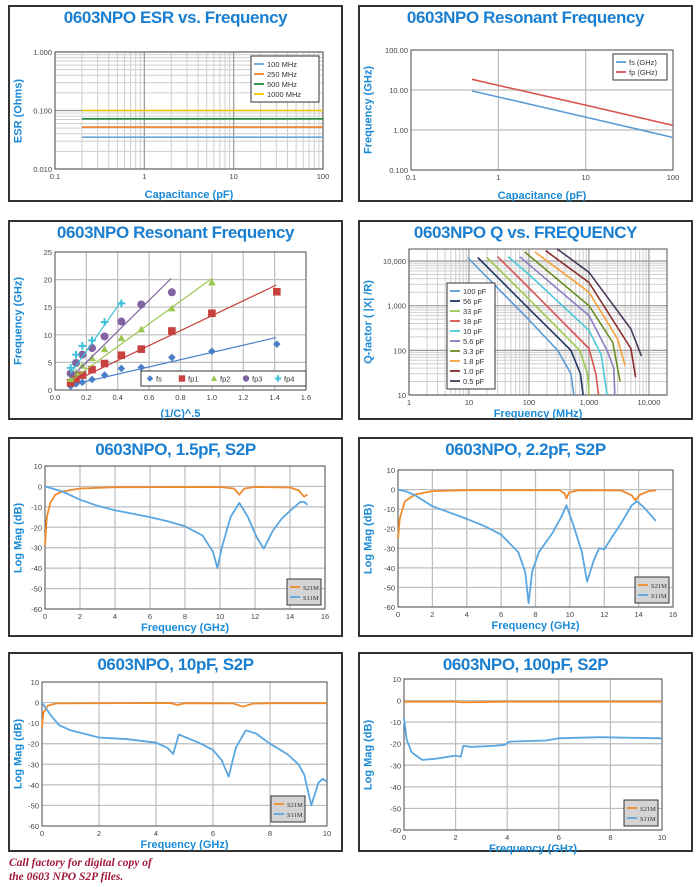 Image resolution: width=700 pixels, height=887 pixels. I want to click on legend-label: 1.8 pF, so click(474, 361).